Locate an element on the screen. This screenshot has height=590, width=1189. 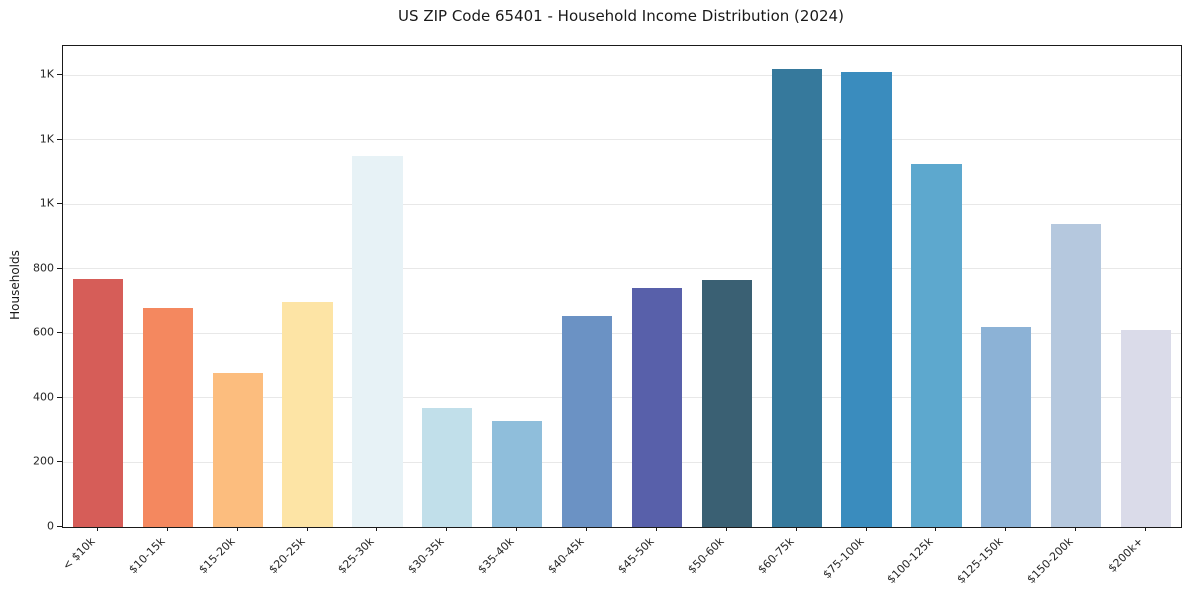
y-tick-label: 200 is located at coordinates (43, 461).